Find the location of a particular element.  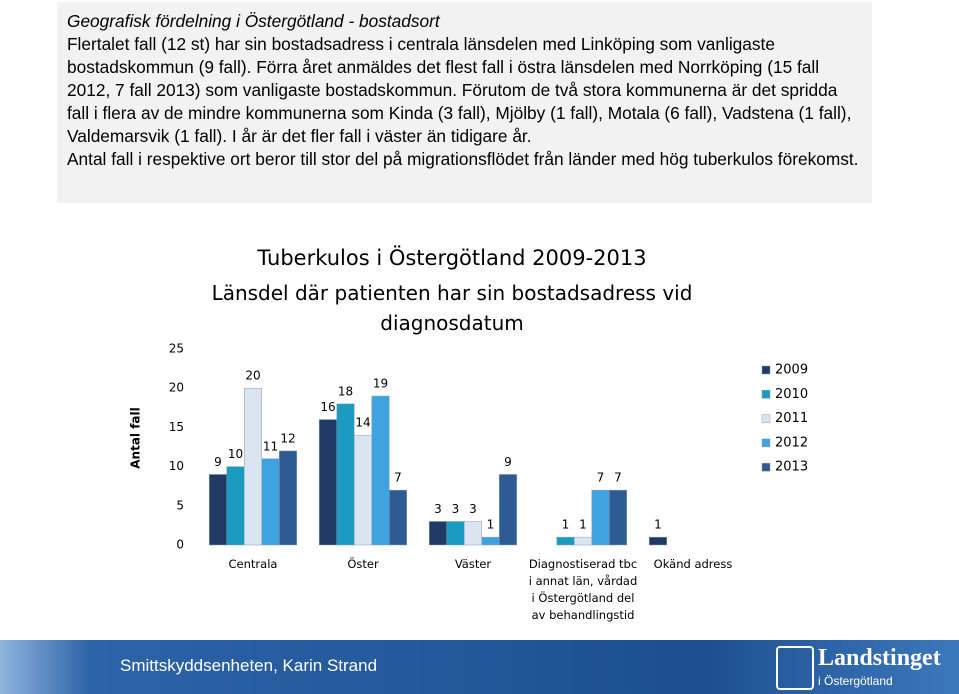

y-tick-label: 0 is located at coordinates (180, 545).